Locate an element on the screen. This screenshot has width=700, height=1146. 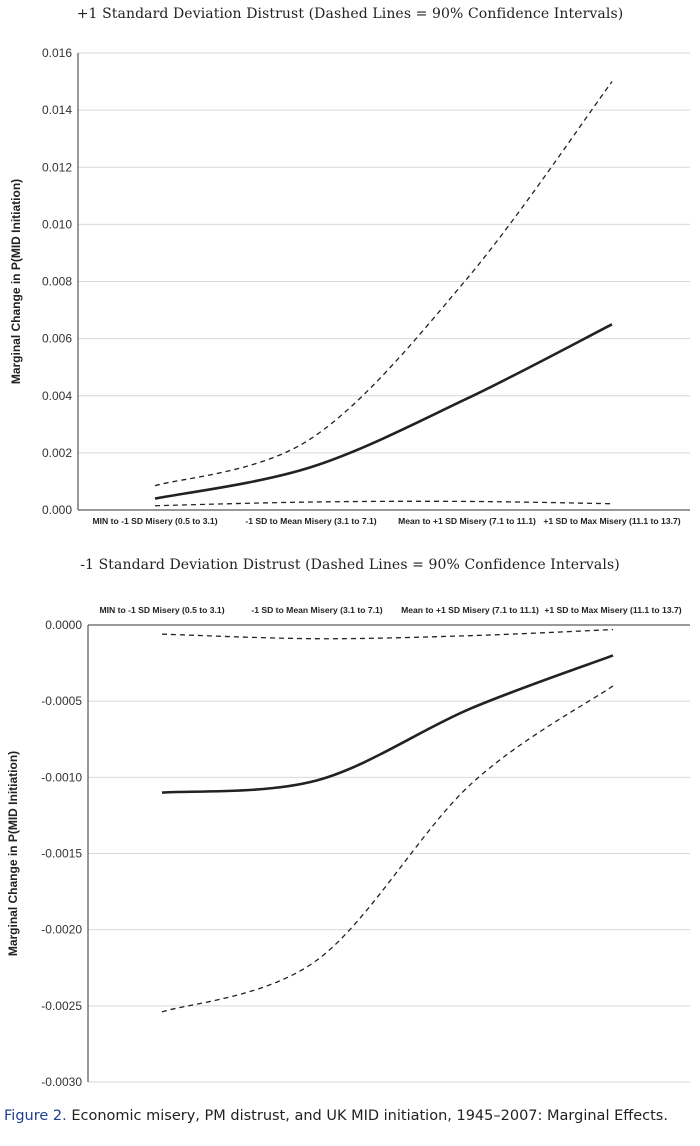
y-tick-label: -0.0020 is located at coordinates (61, 930).